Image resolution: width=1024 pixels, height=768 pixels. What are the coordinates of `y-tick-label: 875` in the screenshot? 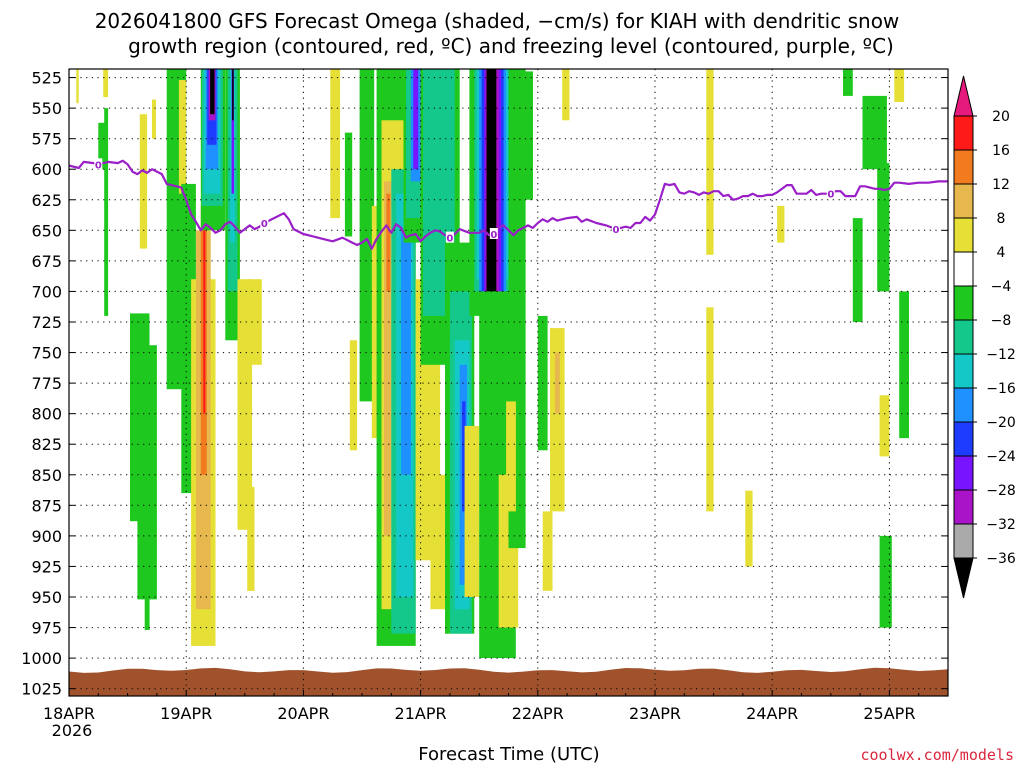 It's located at (46, 505).